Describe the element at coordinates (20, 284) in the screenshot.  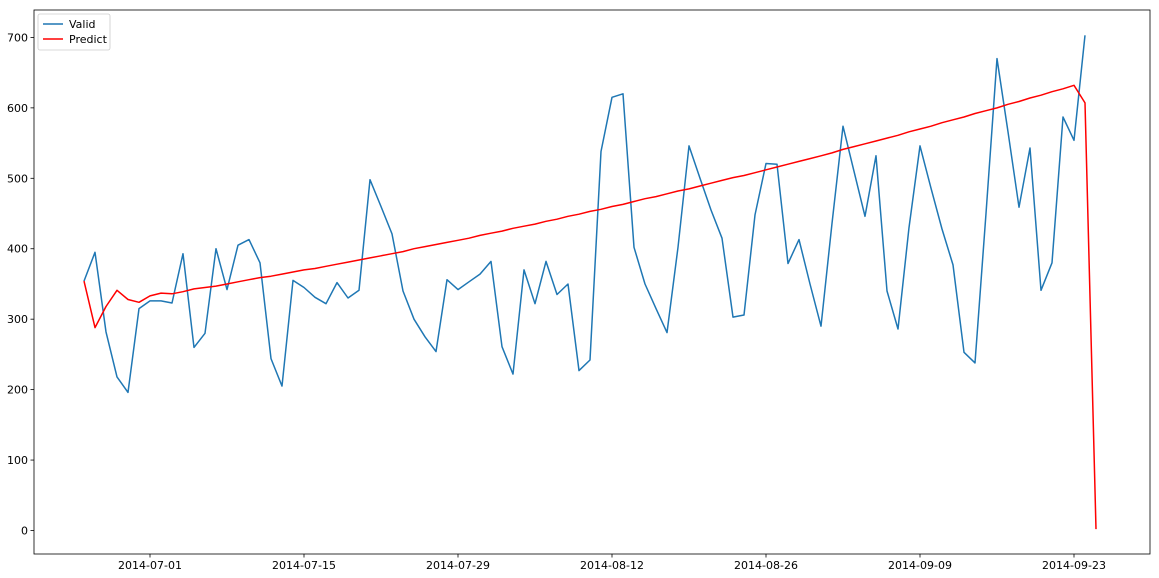
I see `y-axis: 0 100 200 300 400 500 600 700` at that location.